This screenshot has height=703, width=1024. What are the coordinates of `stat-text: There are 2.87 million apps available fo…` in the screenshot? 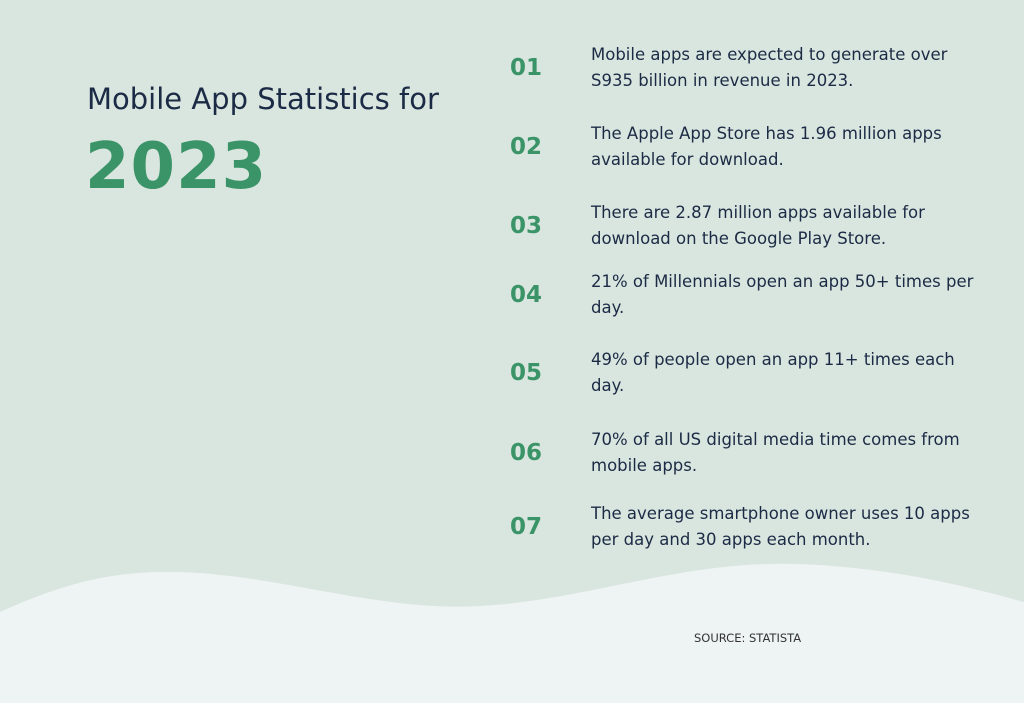 It's located at (758, 225).